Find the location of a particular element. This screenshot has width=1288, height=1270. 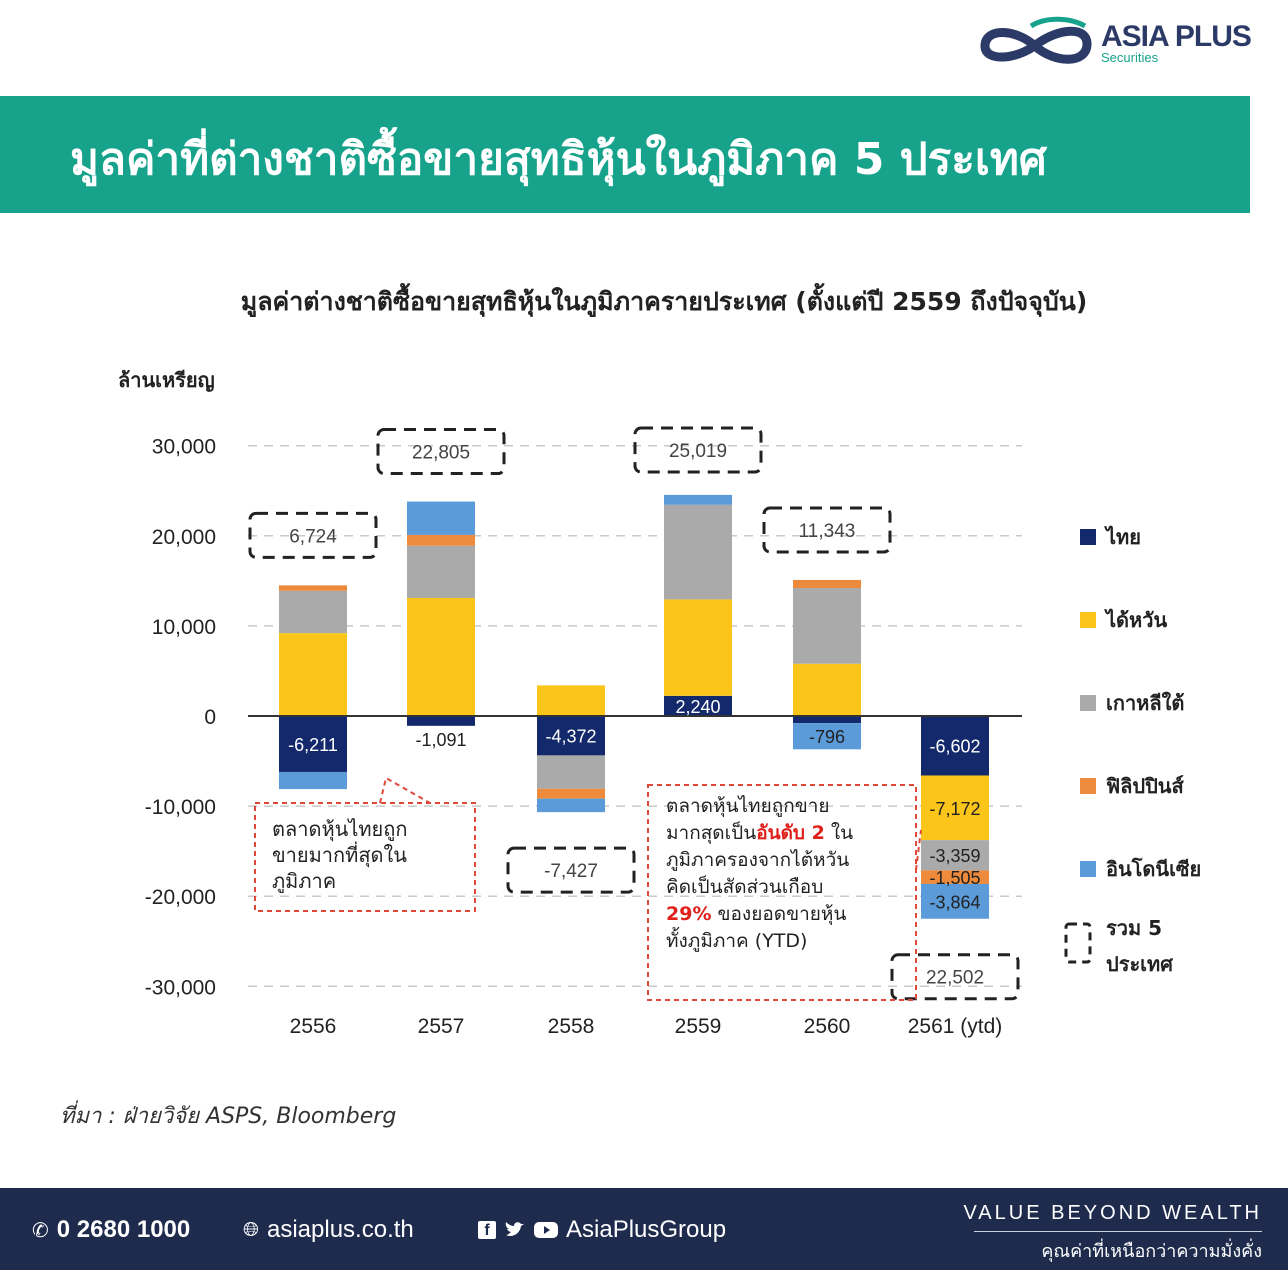

source-note: ที่มา : ฝ่ายวิจัย ASPS, Bloomberg is located at coordinates (228, 1116).